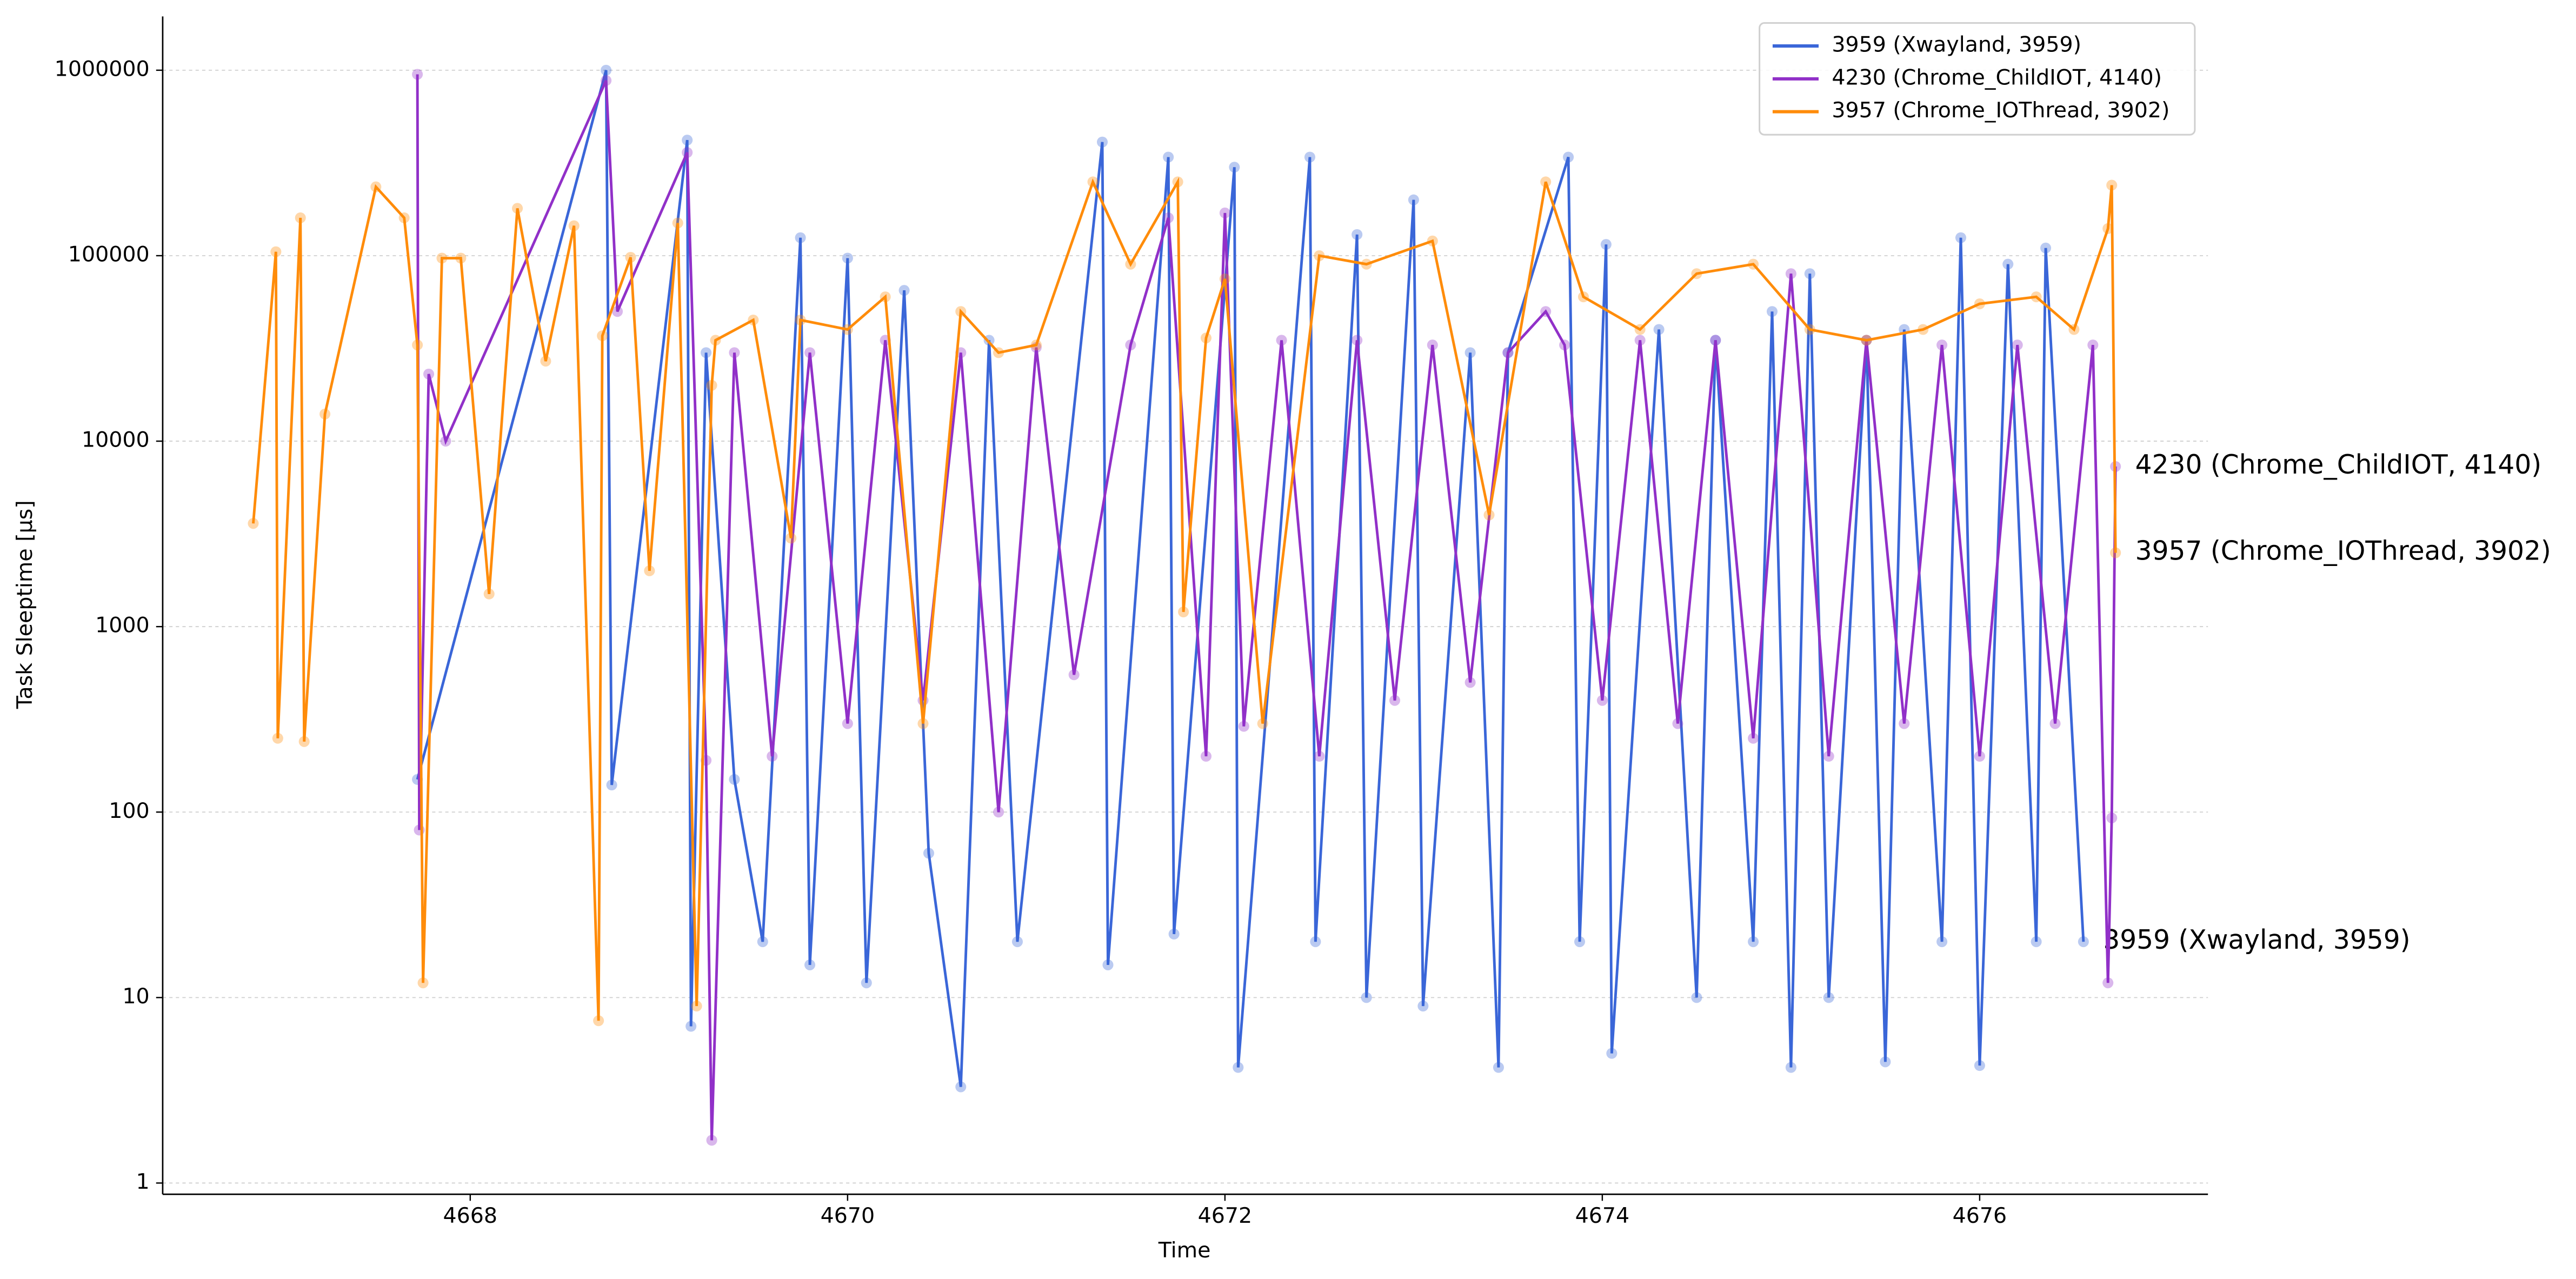  What do you see at coordinates (2343, 551) in the screenshot?
I see `end-label: 3957 (Chrome_IOThread, 3902)` at bounding box center [2343, 551].